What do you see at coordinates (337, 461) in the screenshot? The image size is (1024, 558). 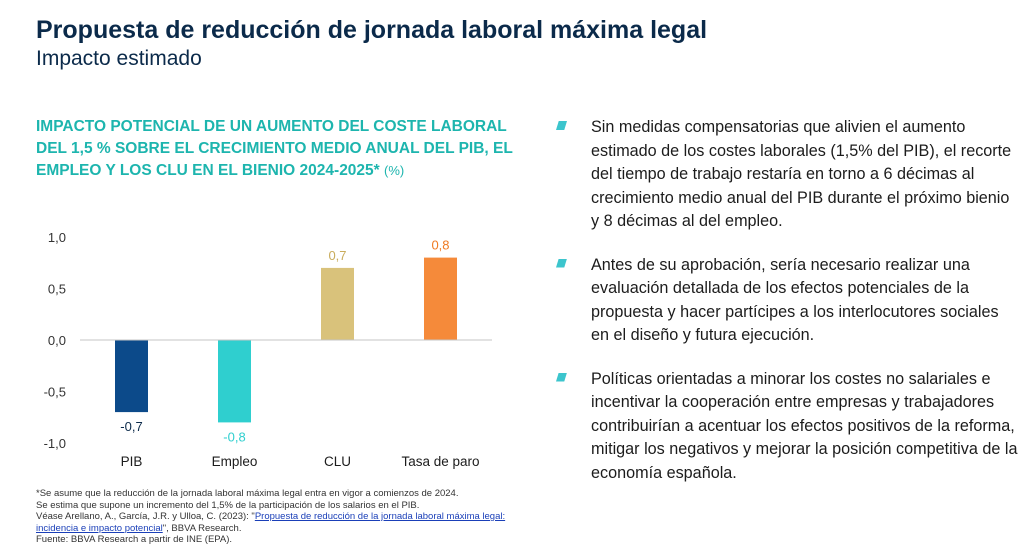 I see `x-category-label: CLU` at bounding box center [337, 461].